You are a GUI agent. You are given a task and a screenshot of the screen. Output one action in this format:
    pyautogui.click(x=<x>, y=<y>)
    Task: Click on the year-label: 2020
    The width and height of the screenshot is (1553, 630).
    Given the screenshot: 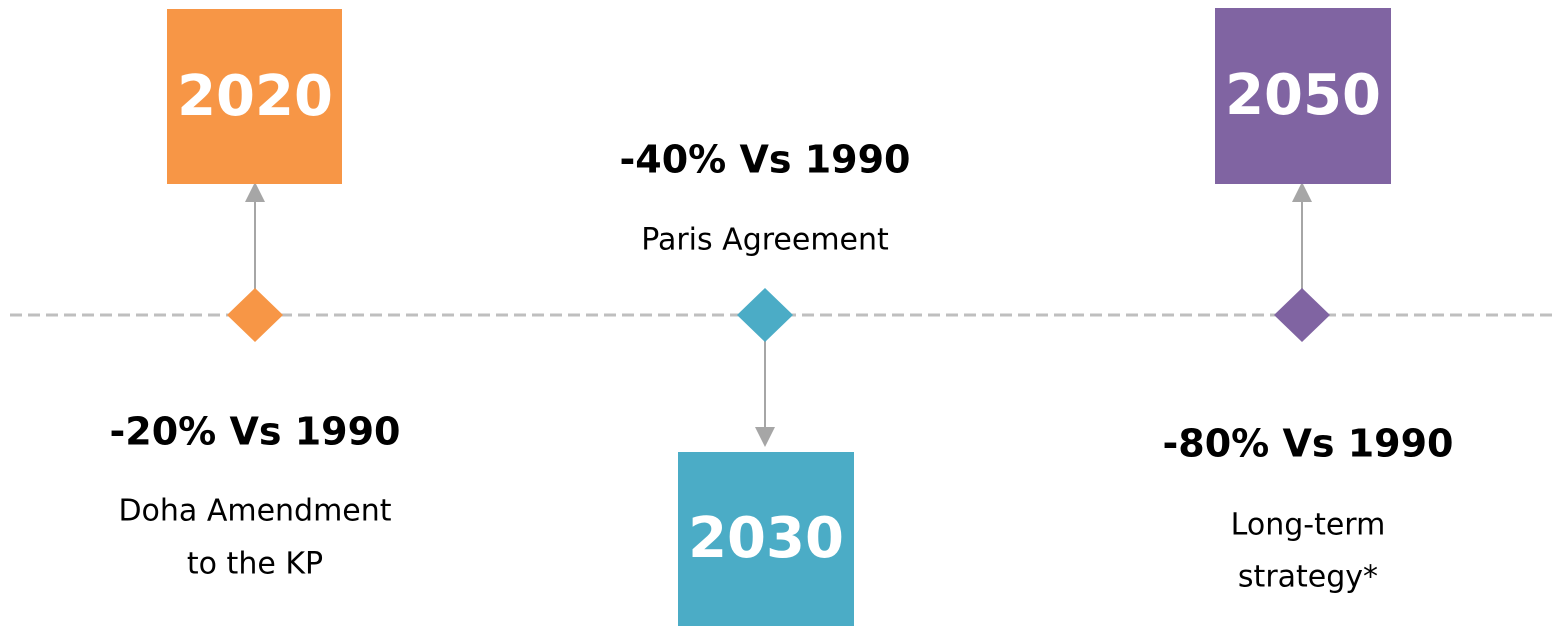 What is the action you would take?
    pyautogui.click(x=255, y=96)
    